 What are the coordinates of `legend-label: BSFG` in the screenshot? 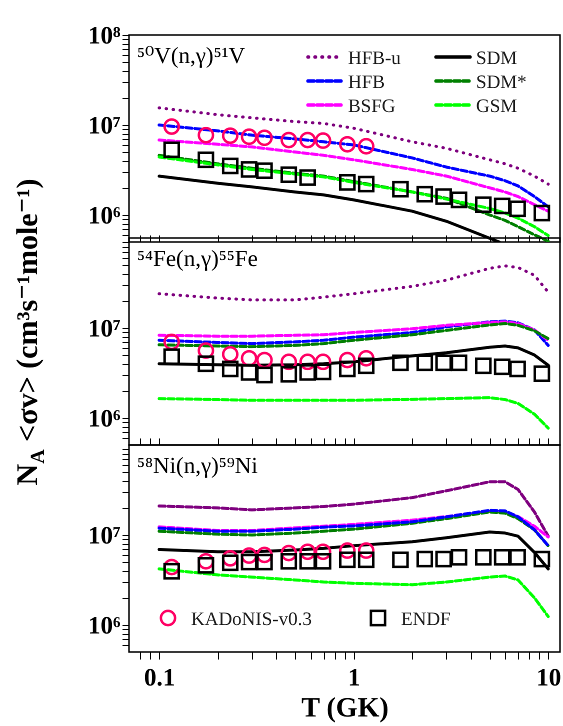 It's located at (372, 106).